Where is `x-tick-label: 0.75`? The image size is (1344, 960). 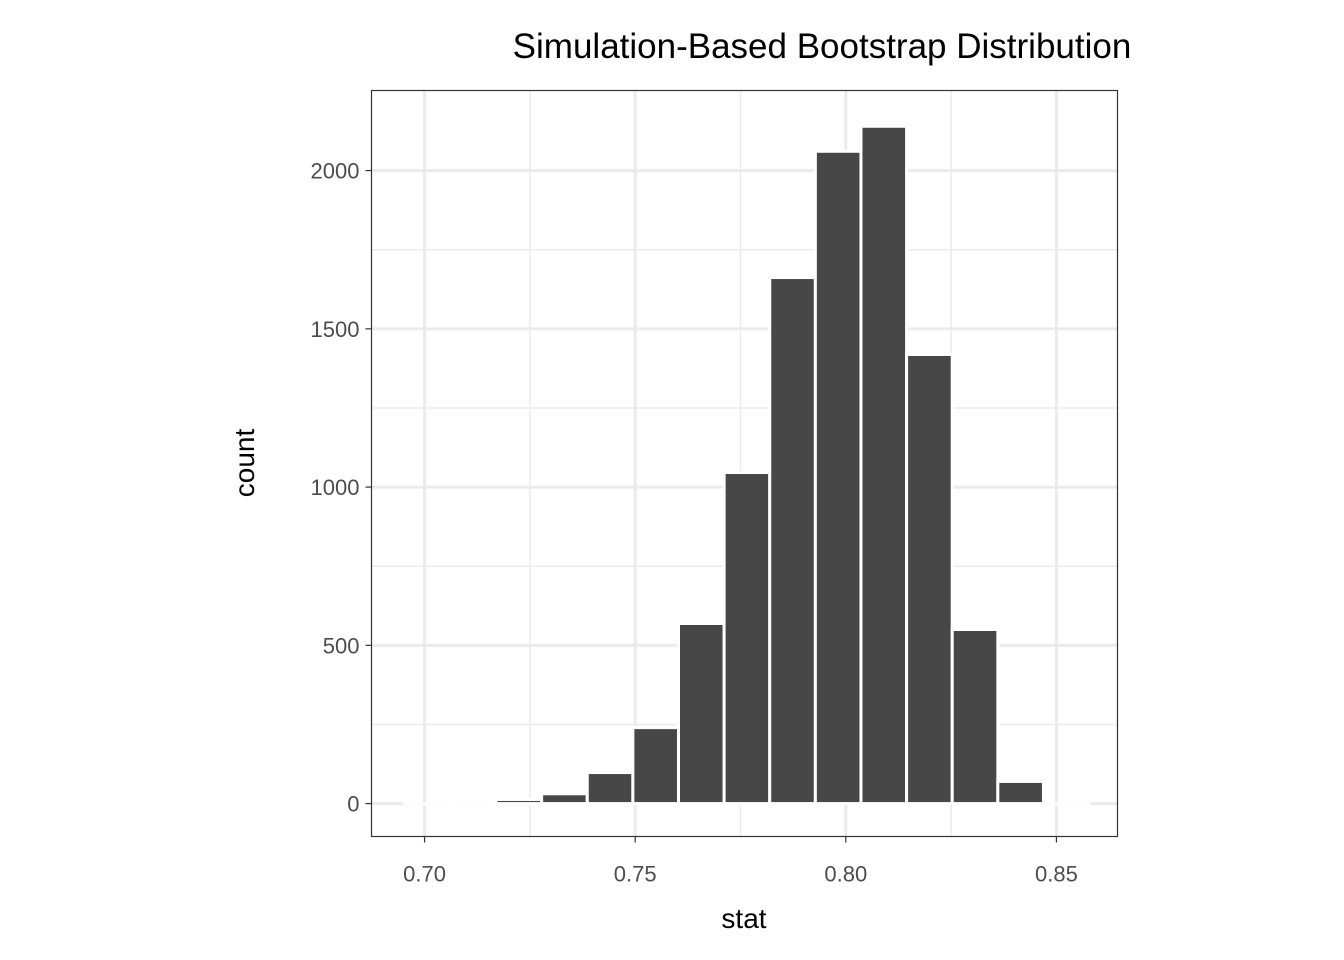 x-tick-label: 0.75 is located at coordinates (635, 874).